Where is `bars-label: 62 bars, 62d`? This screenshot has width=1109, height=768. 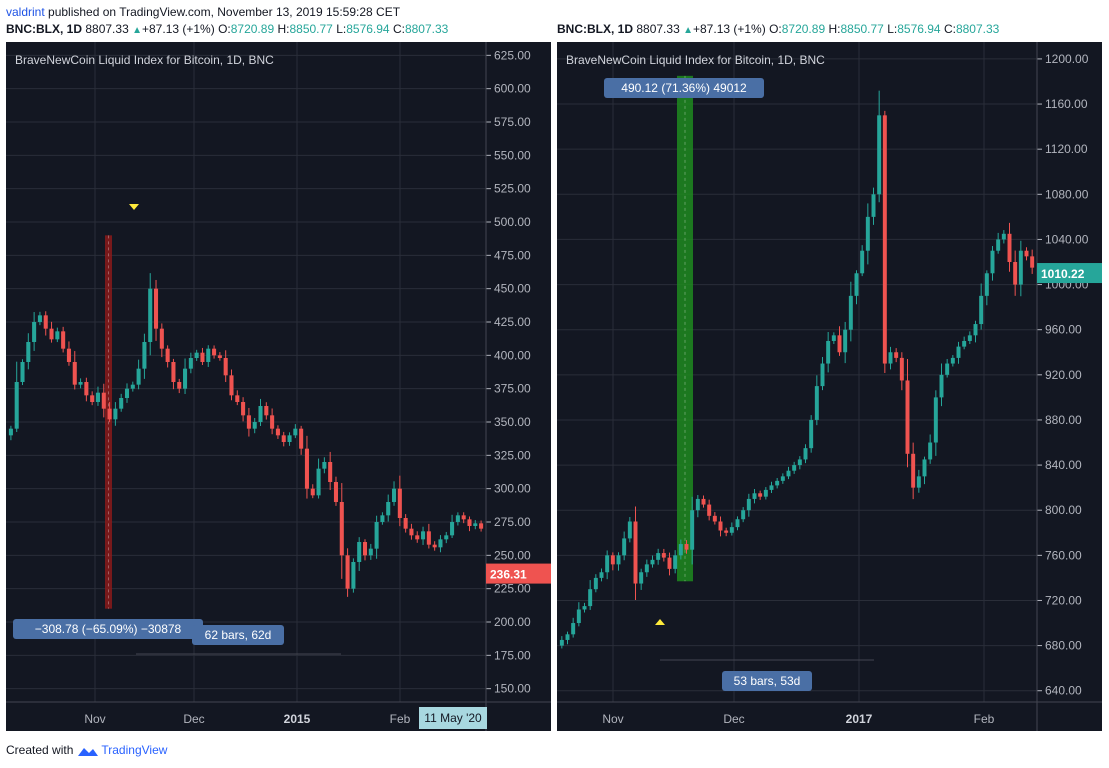
bars-label: 62 bars, 62d is located at coordinates (238, 635).